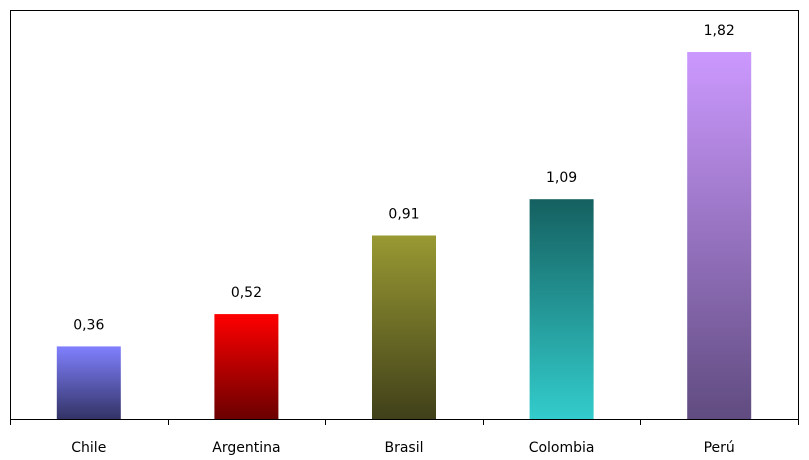 This screenshot has width=809, height=460. Describe the element at coordinates (246, 293) in the screenshot. I see `value-label: 0,52` at that location.